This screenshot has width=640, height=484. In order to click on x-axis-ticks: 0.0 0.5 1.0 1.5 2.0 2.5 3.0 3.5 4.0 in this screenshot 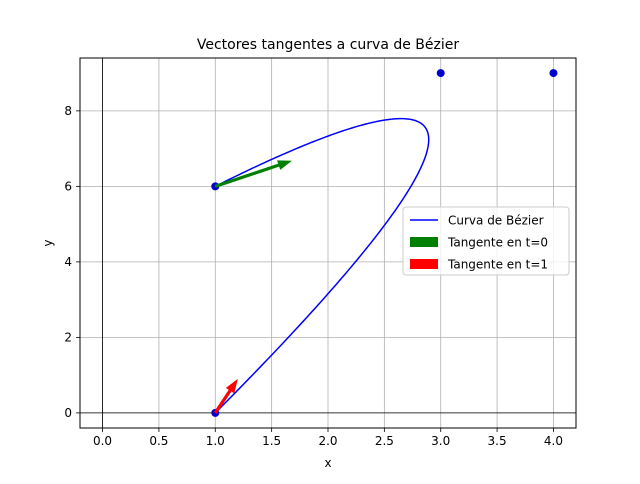, I will do `click(328, 438)`.